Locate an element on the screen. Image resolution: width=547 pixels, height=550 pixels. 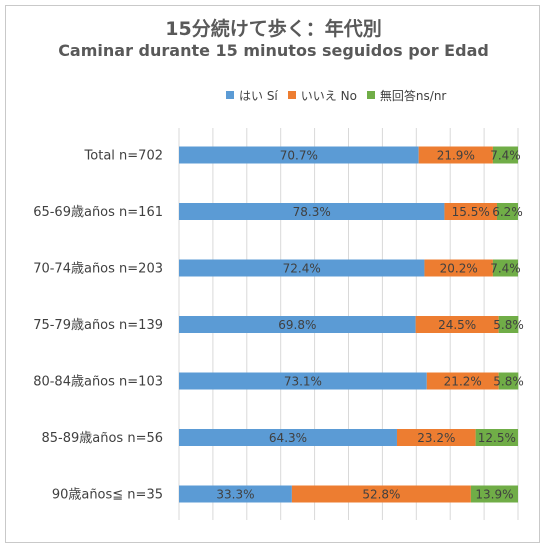
category-label-1: Total n=702 is located at coordinates (123, 156).